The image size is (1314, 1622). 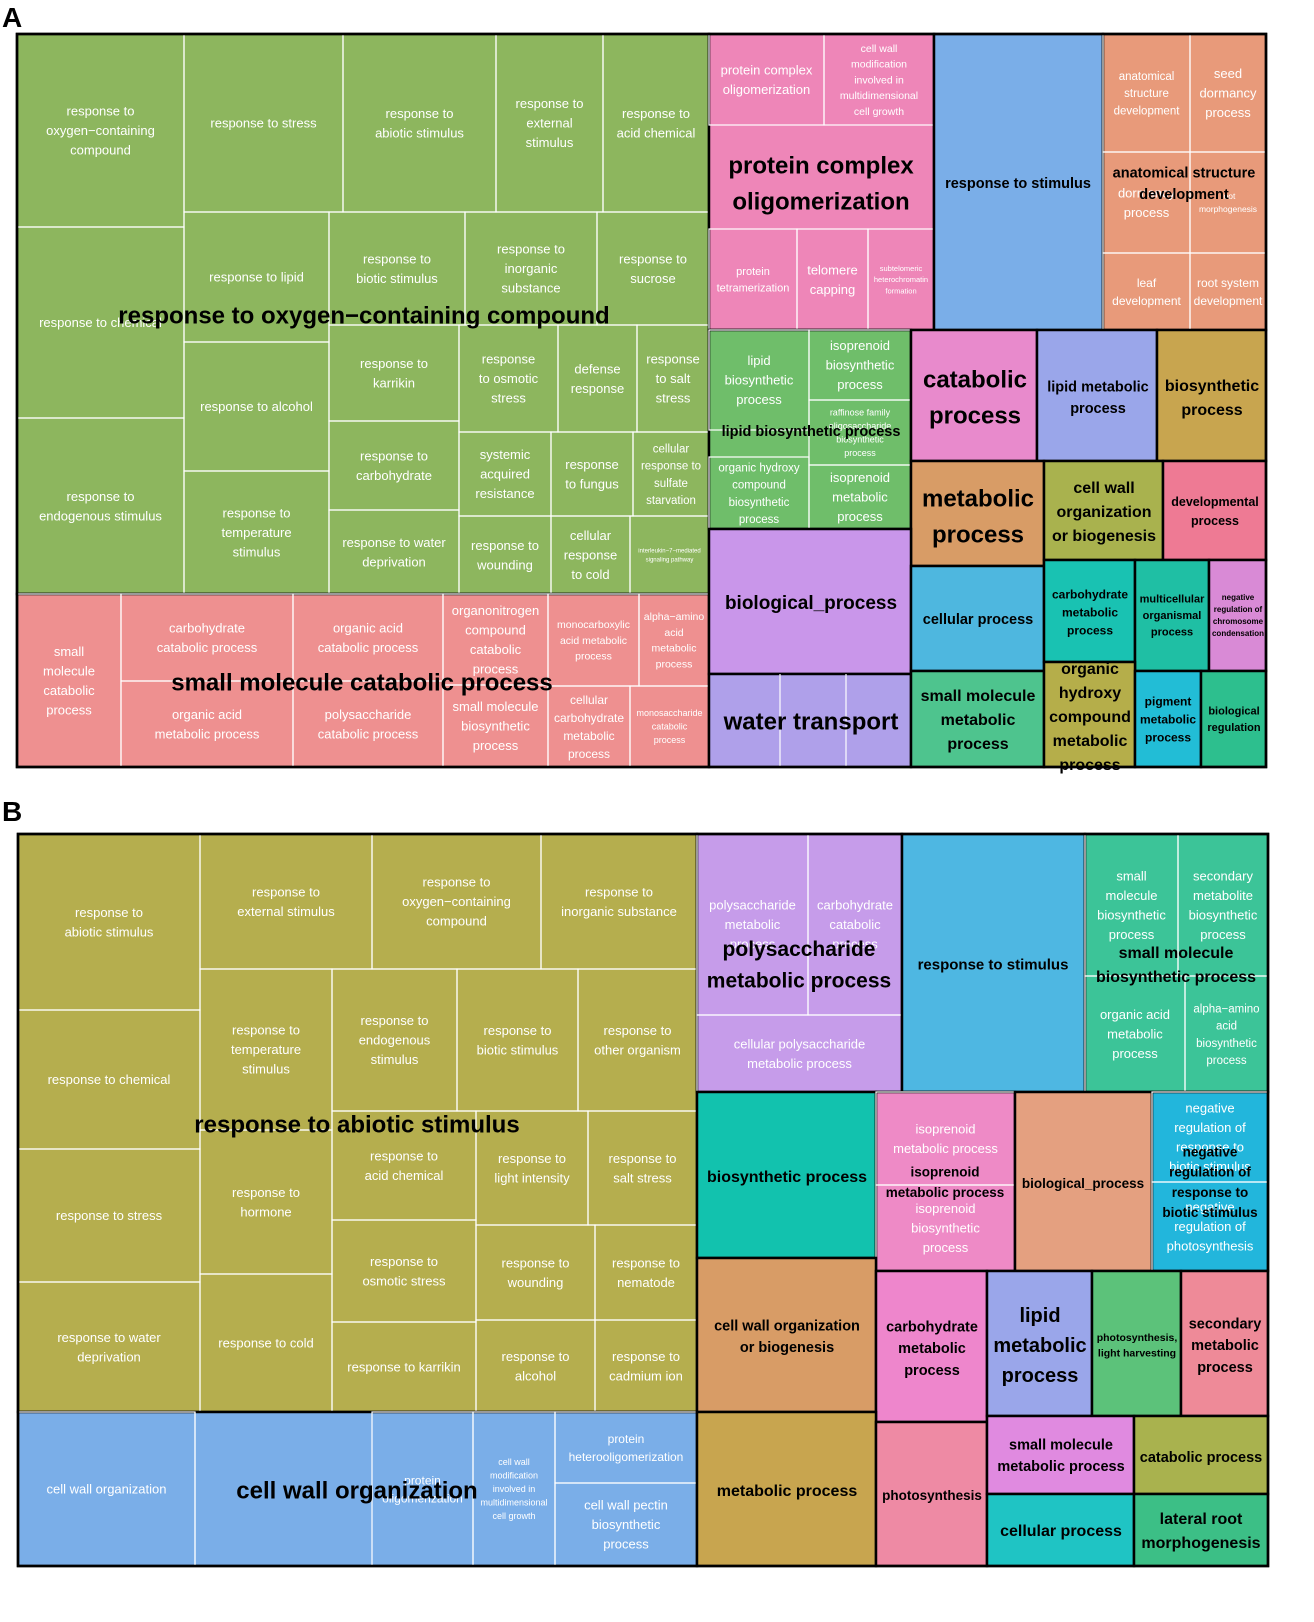 I want to click on term-label-seed-dormancy-process: seed dormancy process, so click(x=1228, y=93).